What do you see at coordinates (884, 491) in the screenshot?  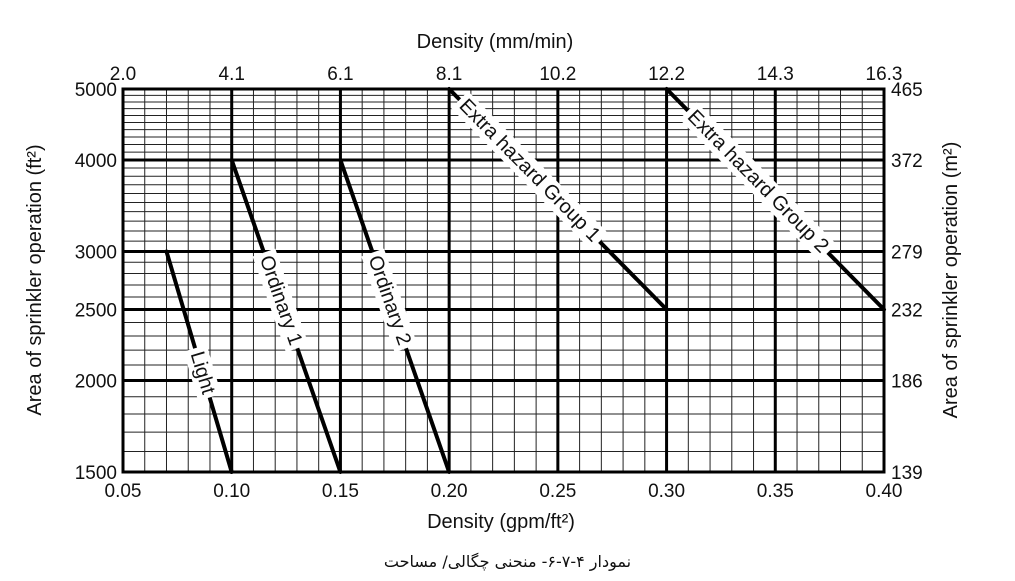 I see `x-bottom-tick-label: 0.40` at bounding box center [884, 491].